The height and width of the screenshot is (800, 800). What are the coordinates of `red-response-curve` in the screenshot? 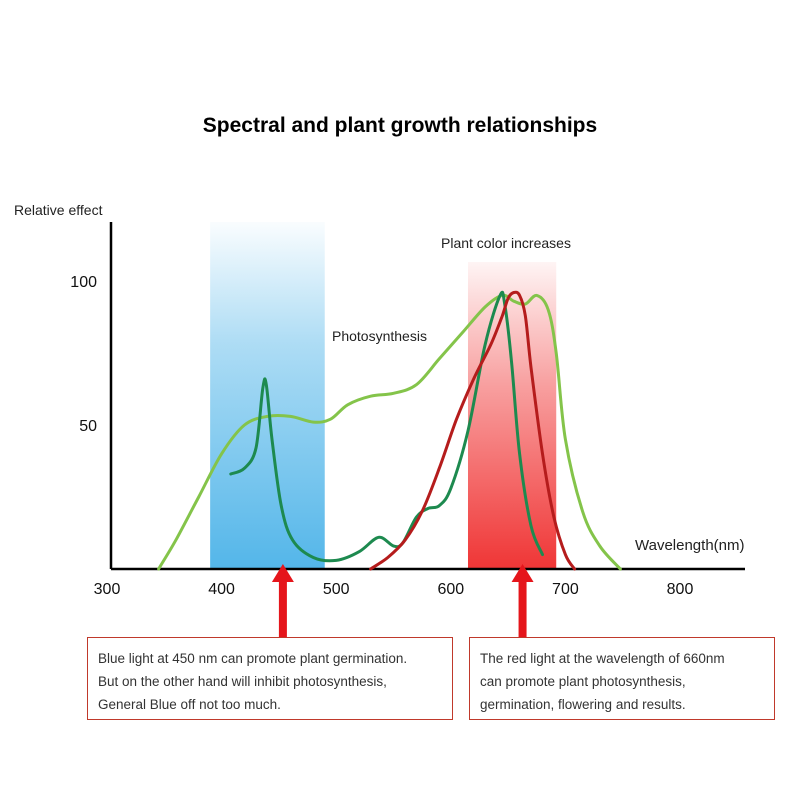 It's located at (473, 430).